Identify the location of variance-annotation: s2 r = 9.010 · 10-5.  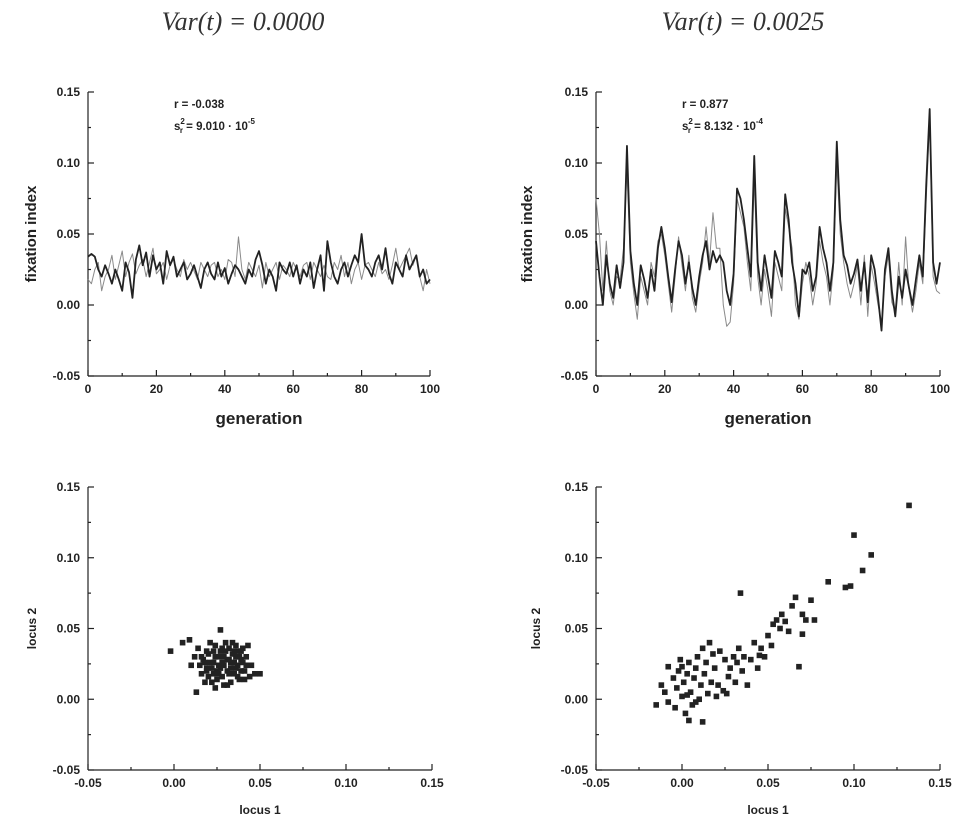
(215, 126).